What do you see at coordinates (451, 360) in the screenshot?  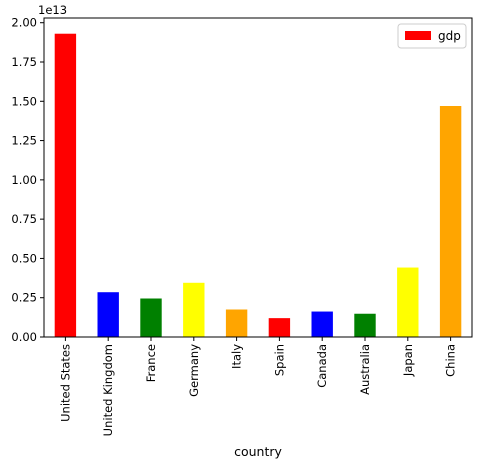 I see `x-tick-label: China` at bounding box center [451, 360].